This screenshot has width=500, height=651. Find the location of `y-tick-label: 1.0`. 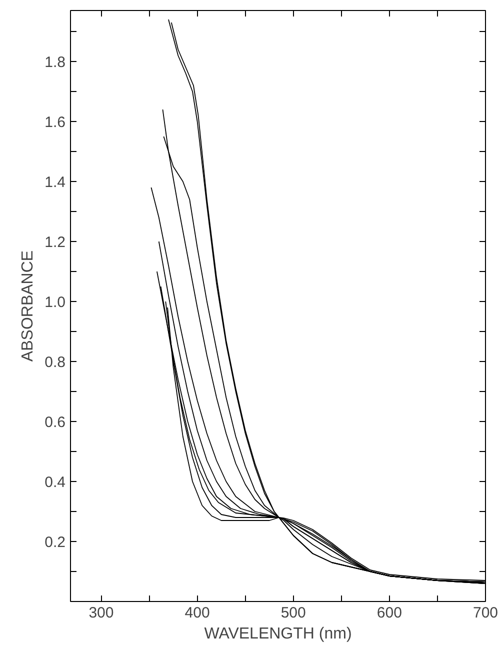

y-tick-label: 1.0 is located at coordinates (55, 302).